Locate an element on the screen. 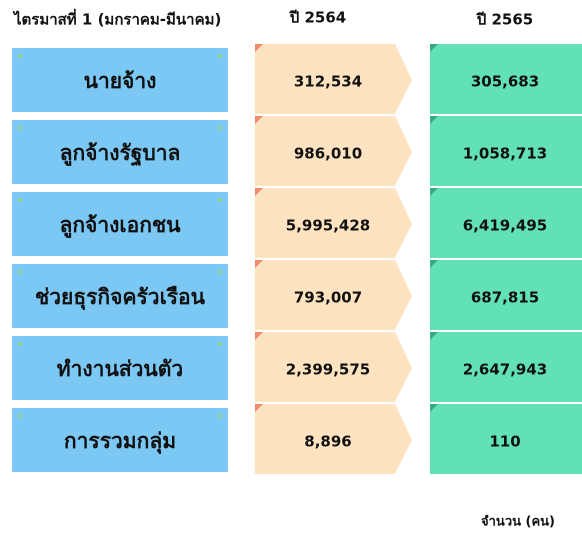 The width and height of the screenshot is (582, 533). category-label: นายจ้าง is located at coordinates (120, 81).